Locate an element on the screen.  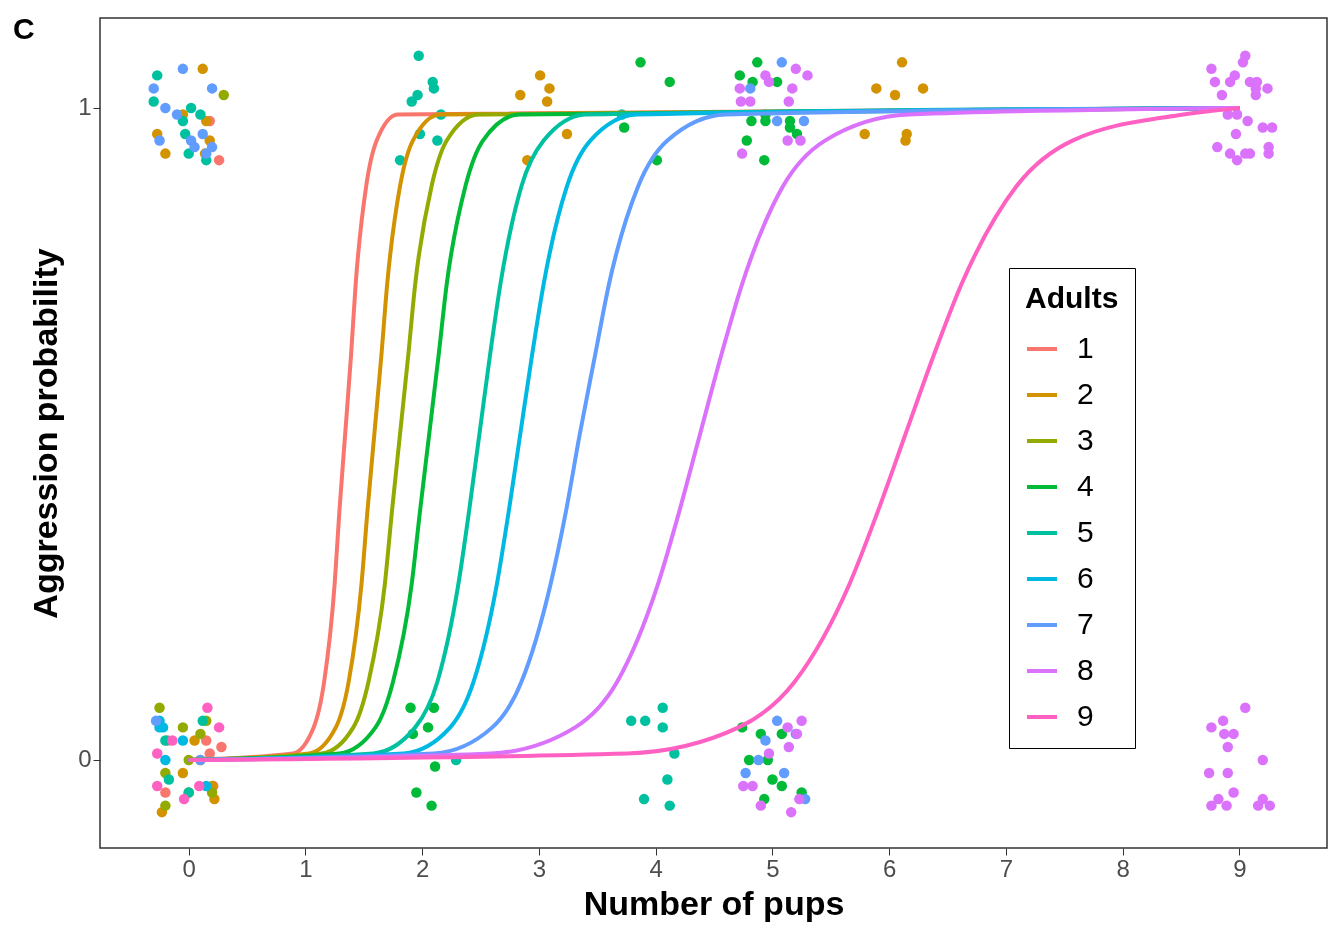
y-axis-title: Aggression probability is located at coordinates (45, 433).